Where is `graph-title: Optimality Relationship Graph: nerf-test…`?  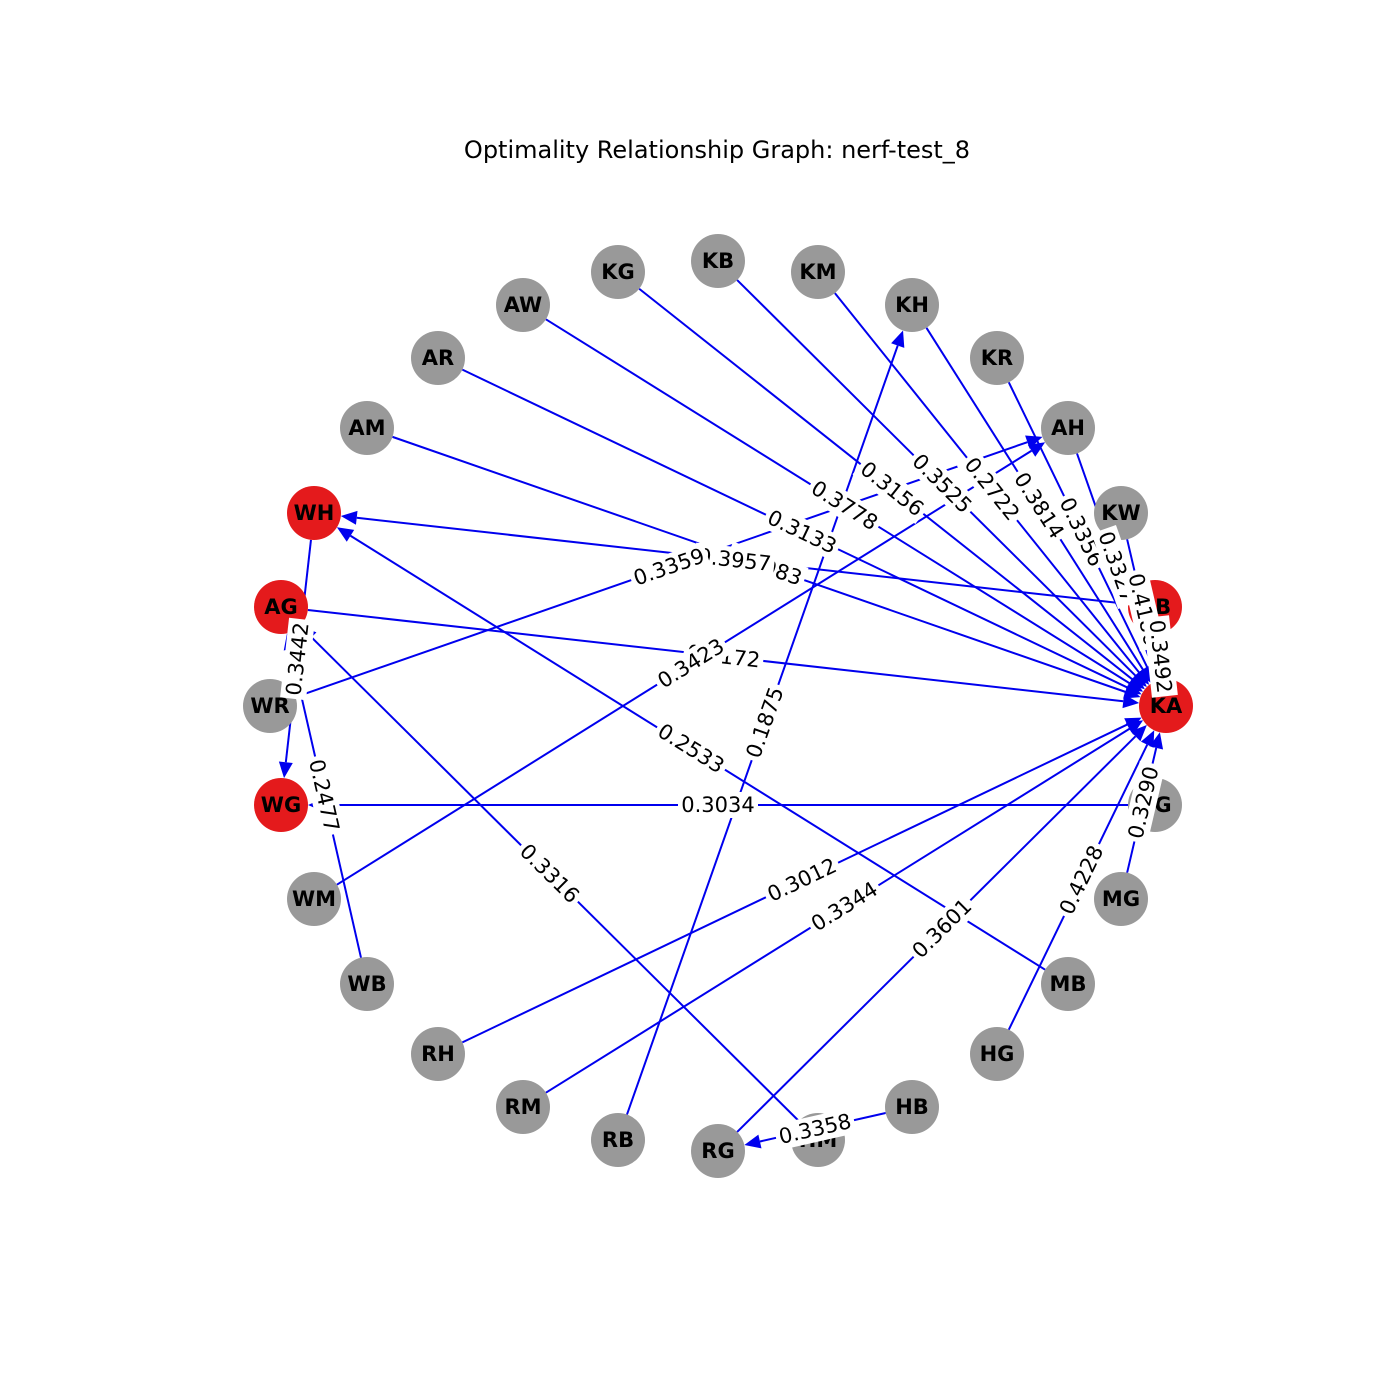 graph-title: Optimality Relationship Graph: nerf-test… is located at coordinates (717, 150).